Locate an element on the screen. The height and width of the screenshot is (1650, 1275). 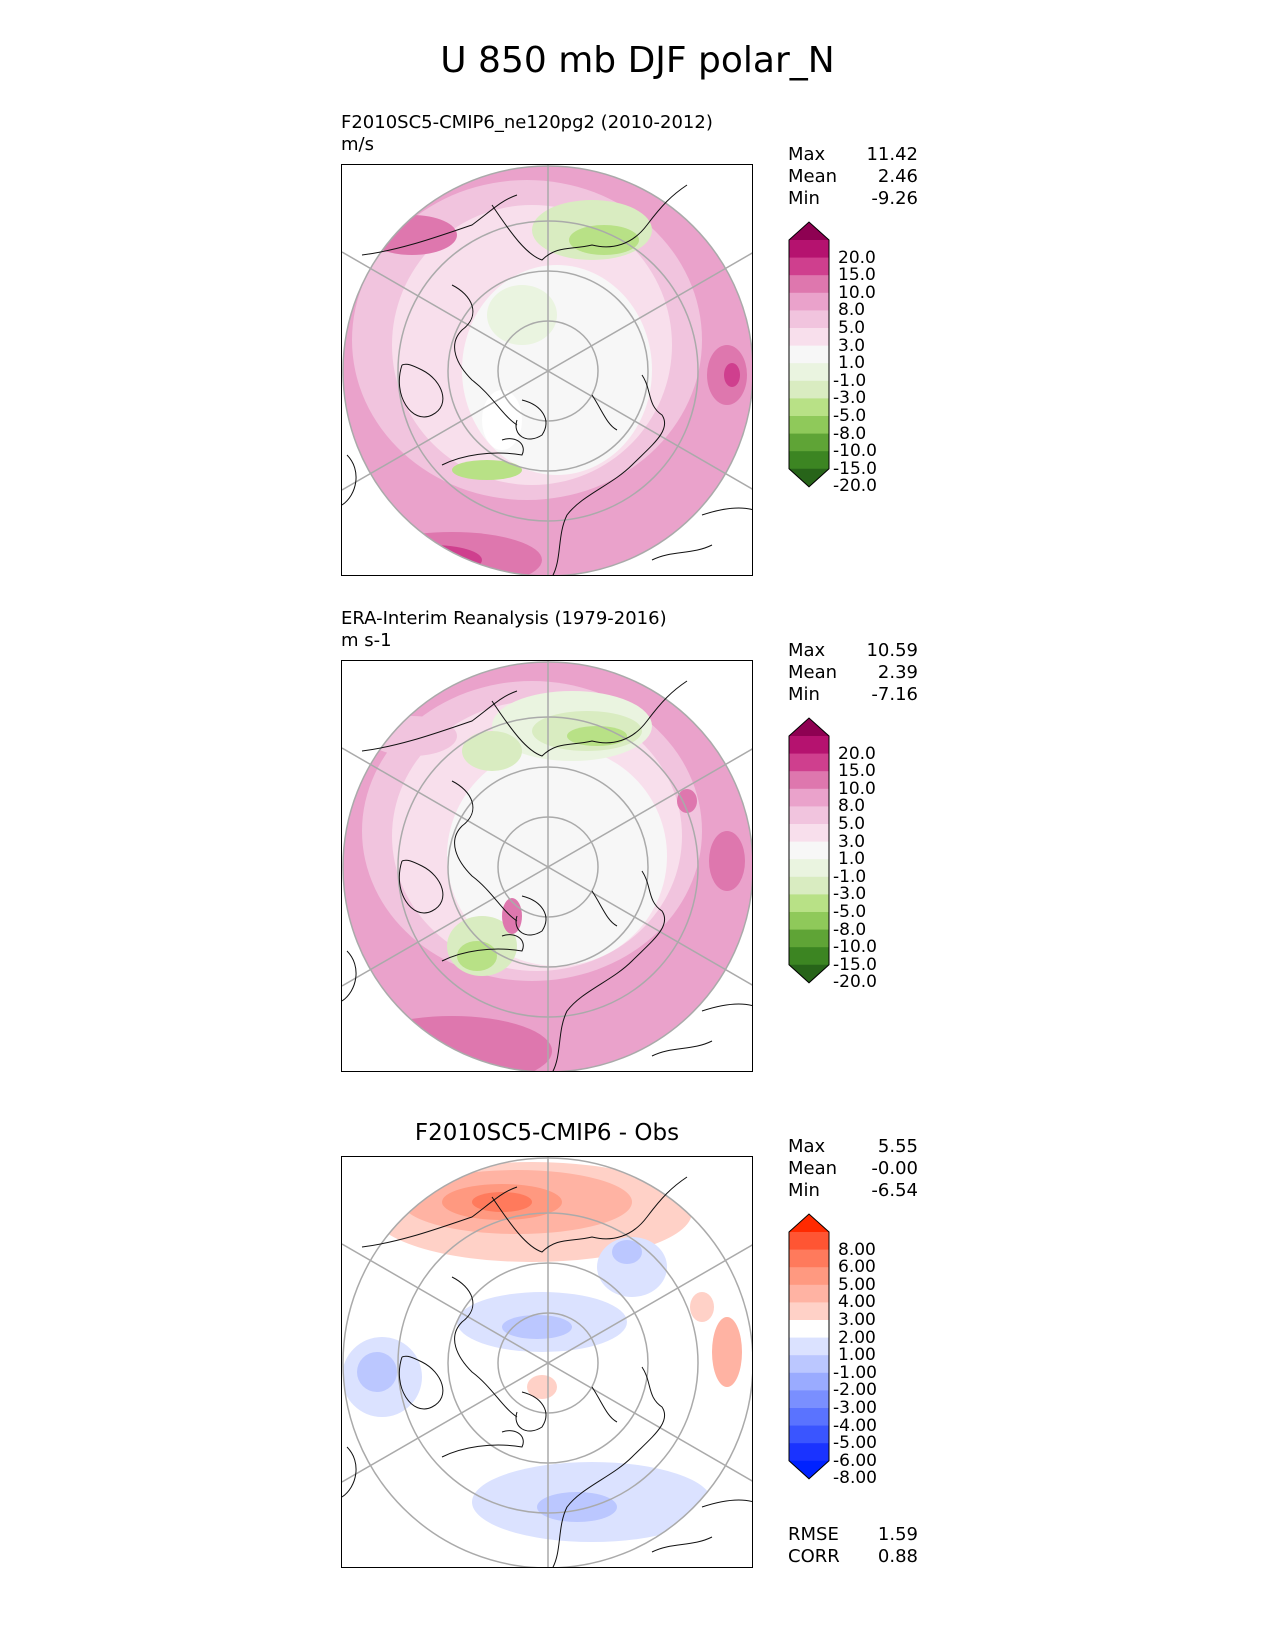
coastlines is located at coordinates (547, 875).